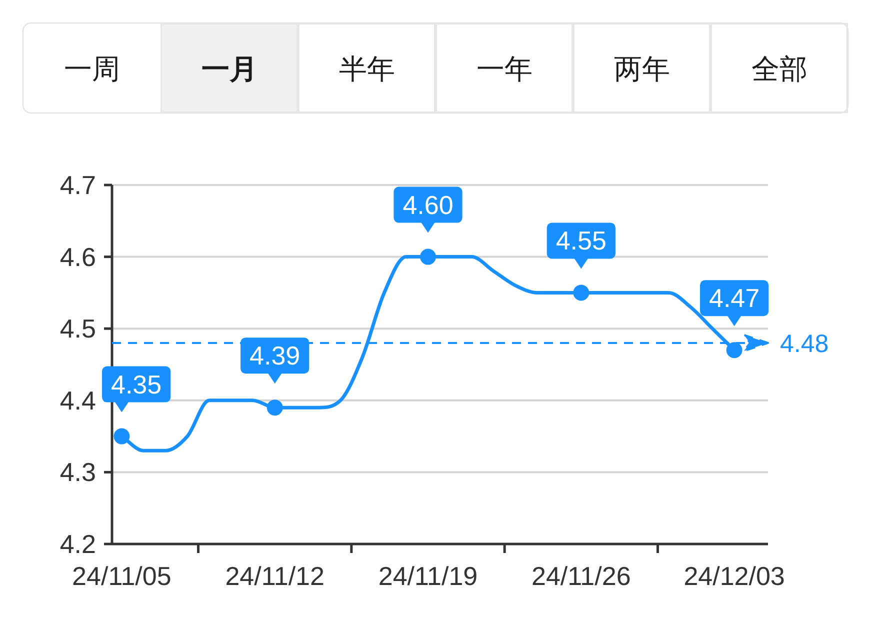 This screenshot has height=628, width=870. Describe the element at coordinates (504, 69) in the screenshot. I see `tab-label: 一年` at that location.